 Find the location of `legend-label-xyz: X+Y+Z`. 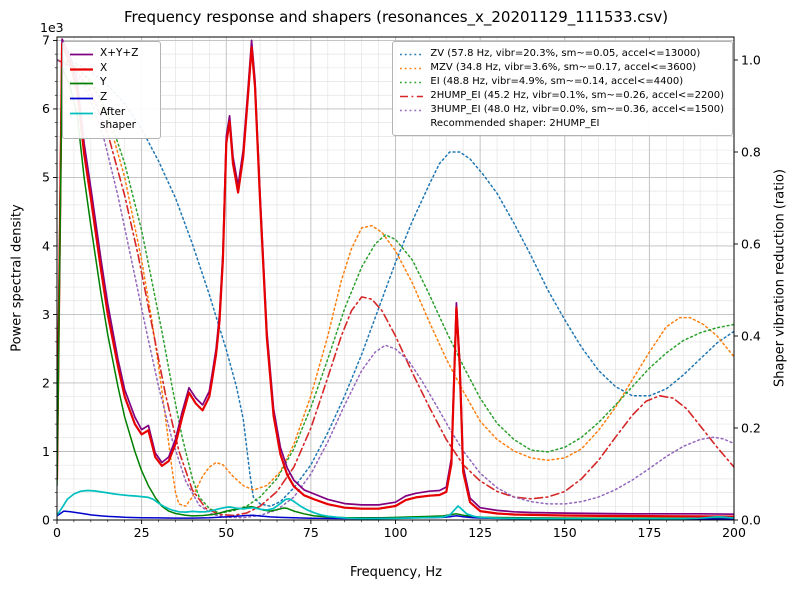

legend-label-xyz: X+Y+Z is located at coordinates (119, 53).